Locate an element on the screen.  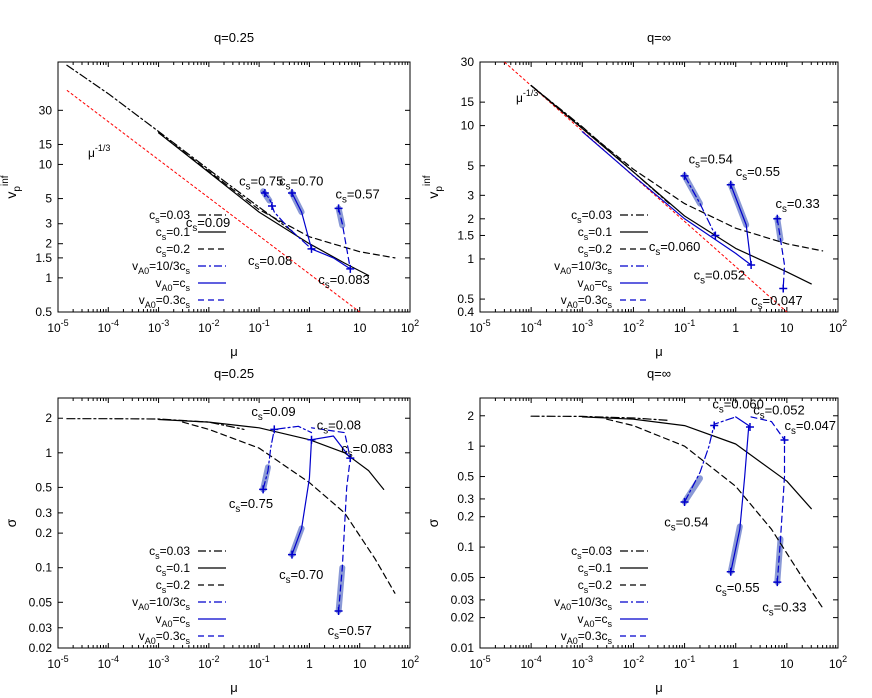
annotation-label: cs=0.08 is located at coordinates (270, 262).